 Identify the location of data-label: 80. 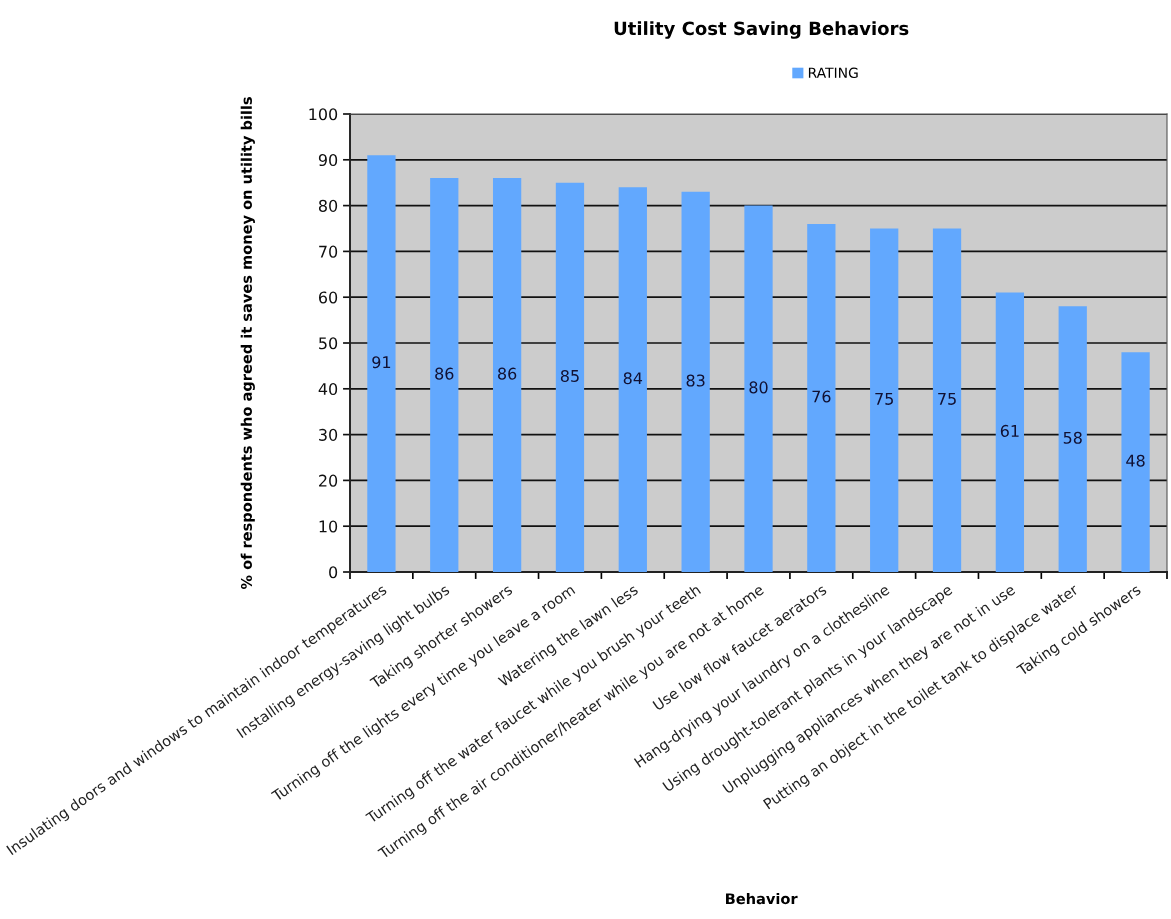
(758, 387).